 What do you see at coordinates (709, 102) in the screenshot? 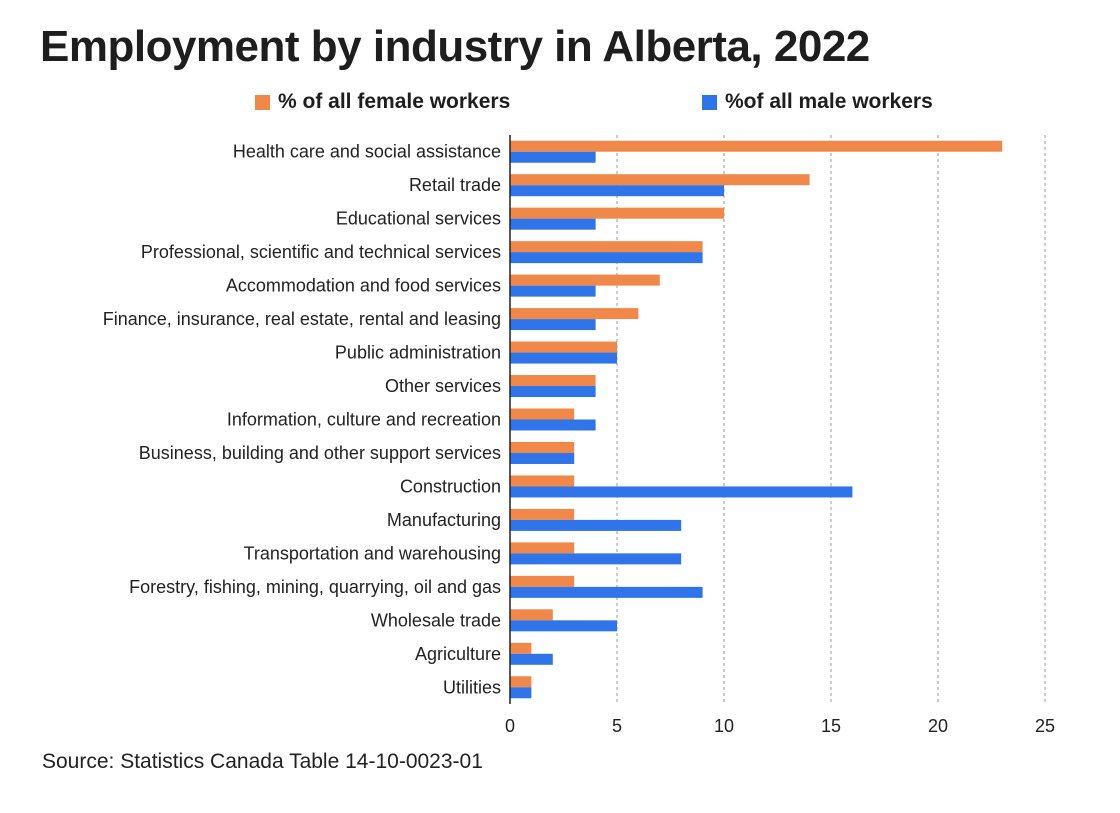
I see `legend-swatch-male` at bounding box center [709, 102].